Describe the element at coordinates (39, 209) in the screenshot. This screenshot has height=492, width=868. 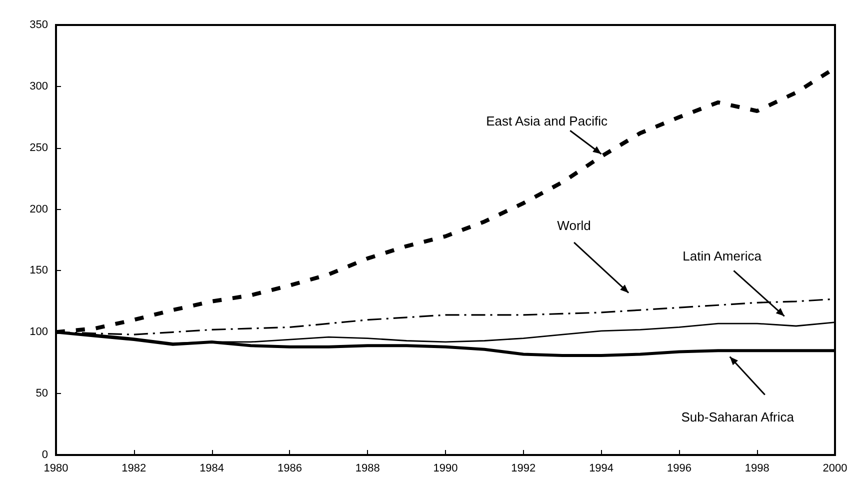
I see `y-tick-label: 200` at that location.